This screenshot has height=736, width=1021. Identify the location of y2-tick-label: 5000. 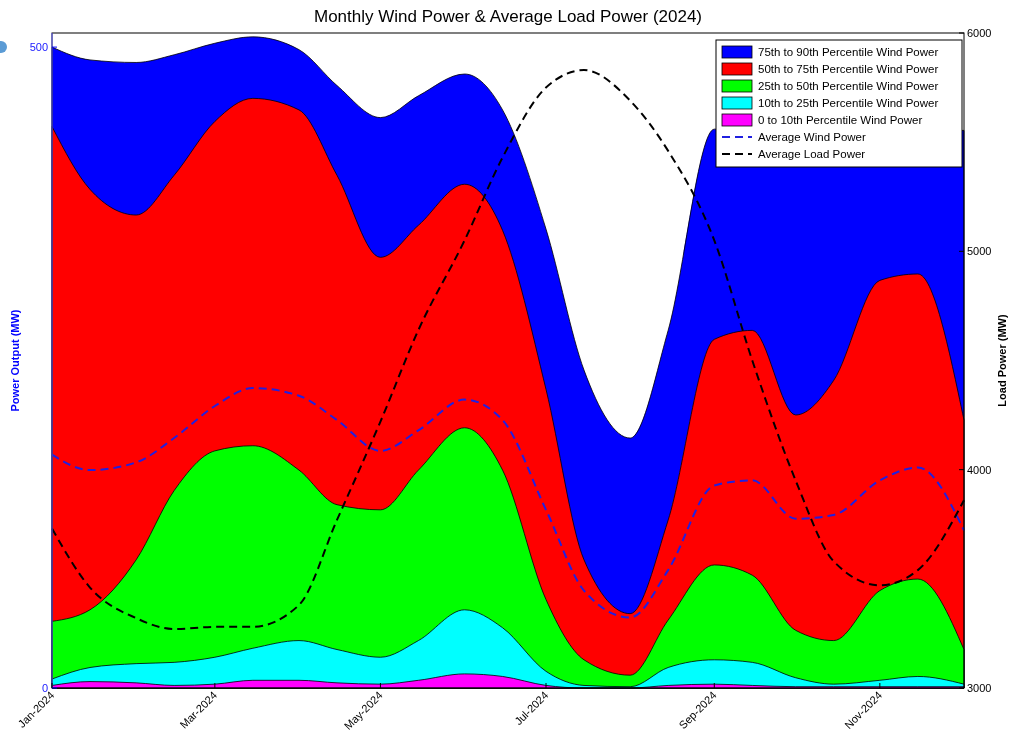
(979, 251).